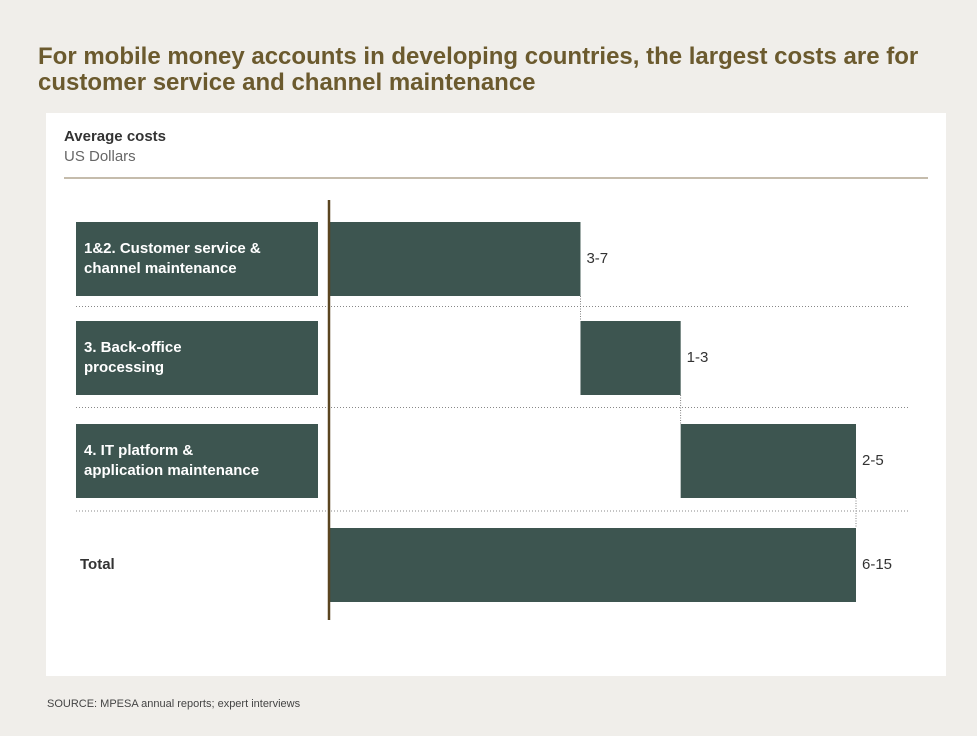  I want to click on value-label: 3-7, so click(597, 258).